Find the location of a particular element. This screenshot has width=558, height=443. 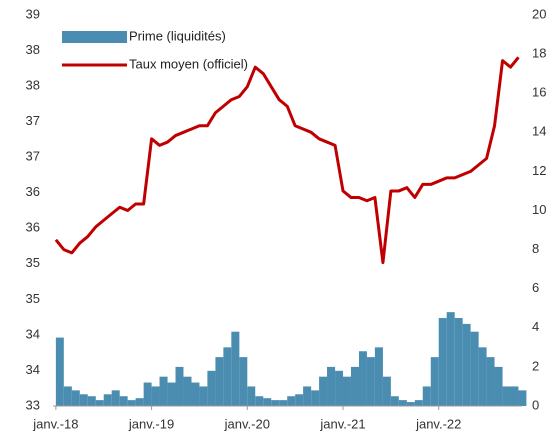

y2-tick-label: 8 is located at coordinates (535, 248).